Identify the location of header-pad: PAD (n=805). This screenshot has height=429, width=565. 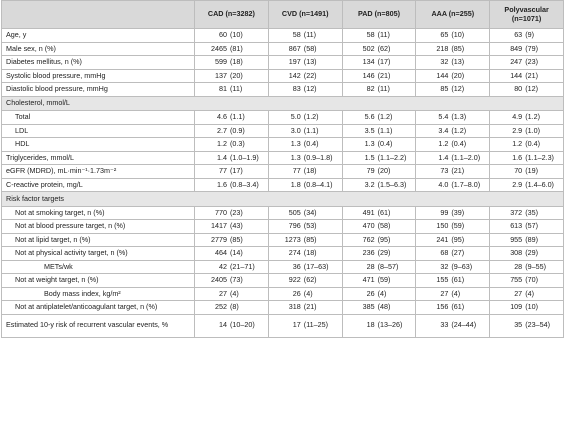
(379, 14).